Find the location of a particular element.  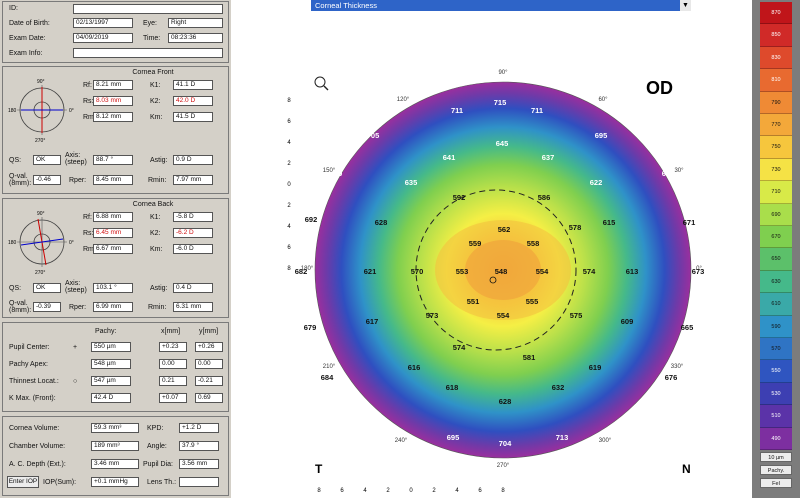

thickness-value: 711 is located at coordinates (457, 110).